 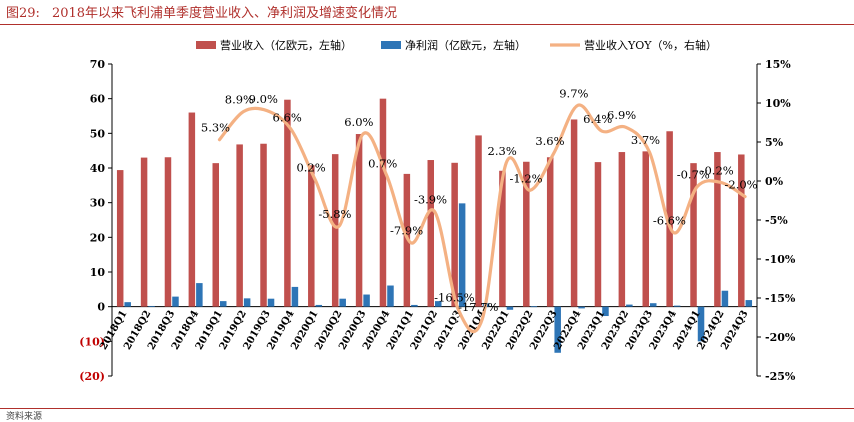 I want to click on yoy-data-label: -2.0%, so click(x=741, y=185).